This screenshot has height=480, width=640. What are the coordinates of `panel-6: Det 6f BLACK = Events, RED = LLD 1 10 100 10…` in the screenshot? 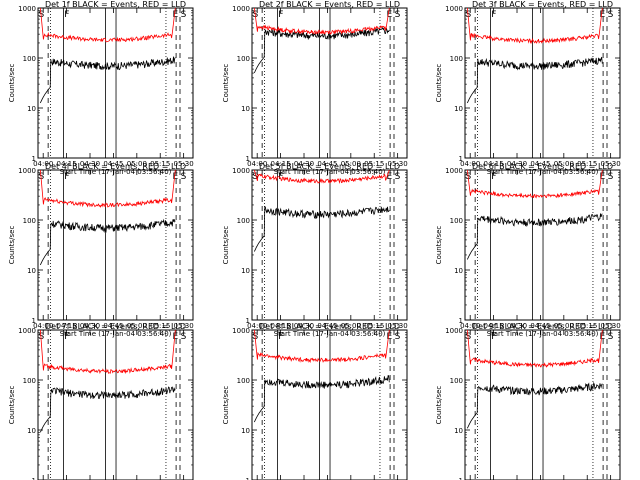 It's located at (528, 250).